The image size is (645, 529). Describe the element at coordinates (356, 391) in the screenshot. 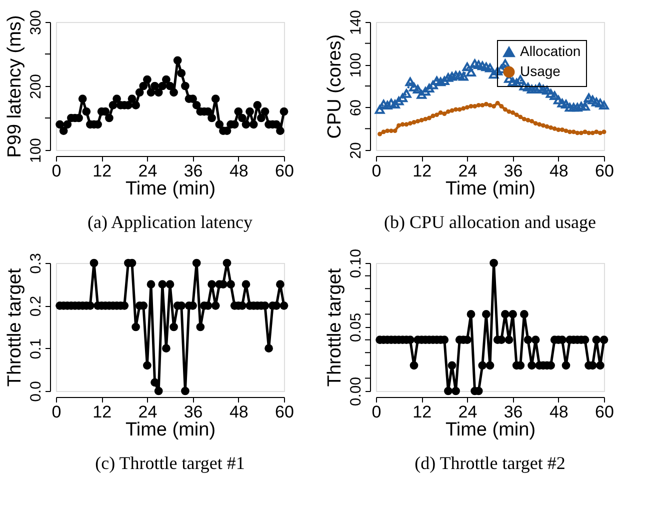

I see `y-tick-label: 0.00` at that location.